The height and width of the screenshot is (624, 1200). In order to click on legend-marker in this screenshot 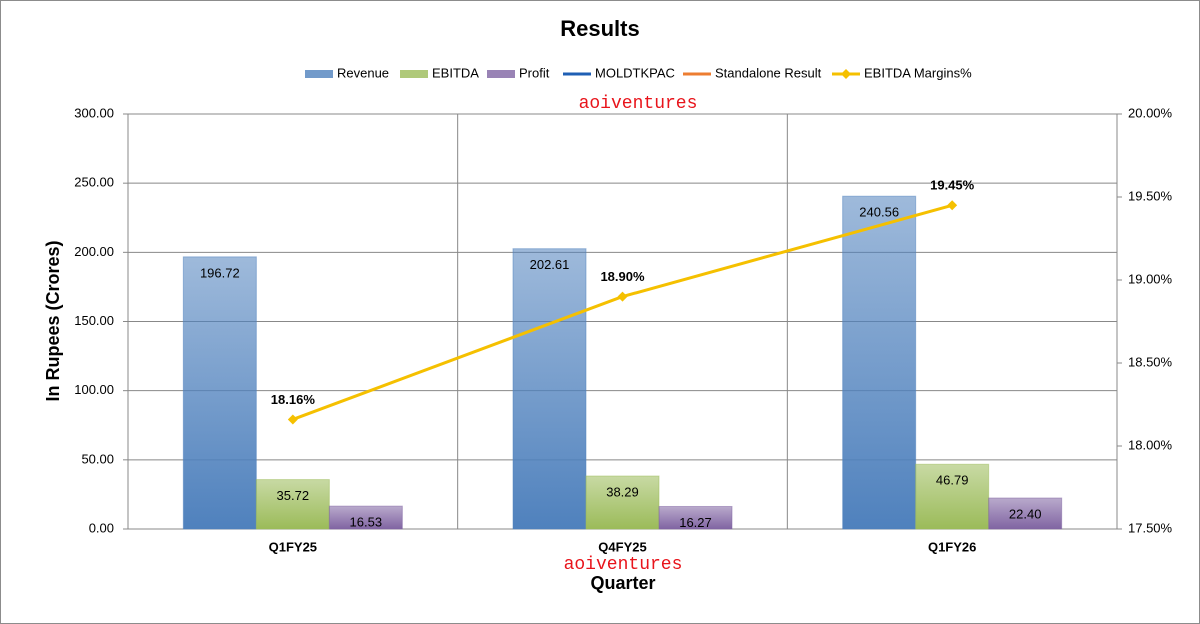, I will do `click(846, 74)`.